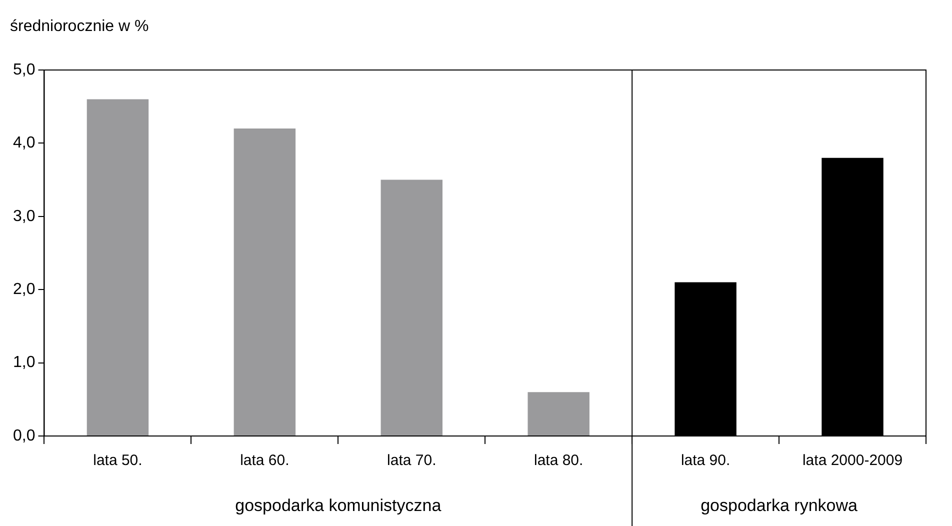 The image size is (952, 526). What do you see at coordinates (852, 461) in the screenshot?
I see `x-tick-label: lata 2000-2009` at bounding box center [852, 461].